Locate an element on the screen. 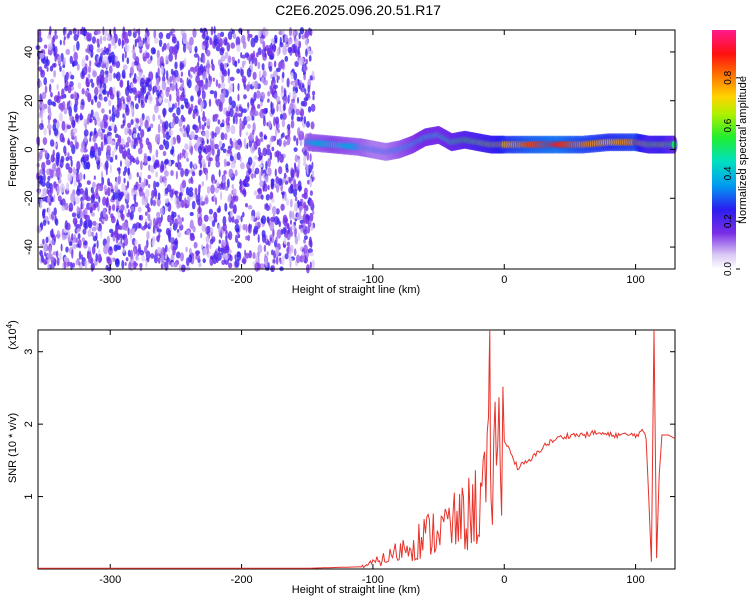  colorbar-tick-label: 0.0 is located at coordinates (728, 269).